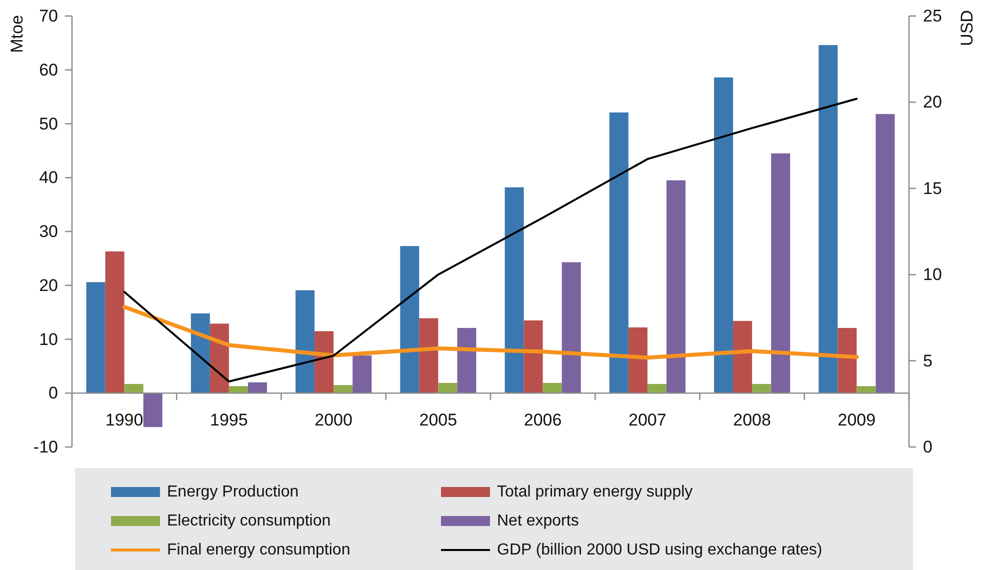 The width and height of the screenshot is (982, 570). I want to click on x-tick-label: 1990, so click(124, 420).